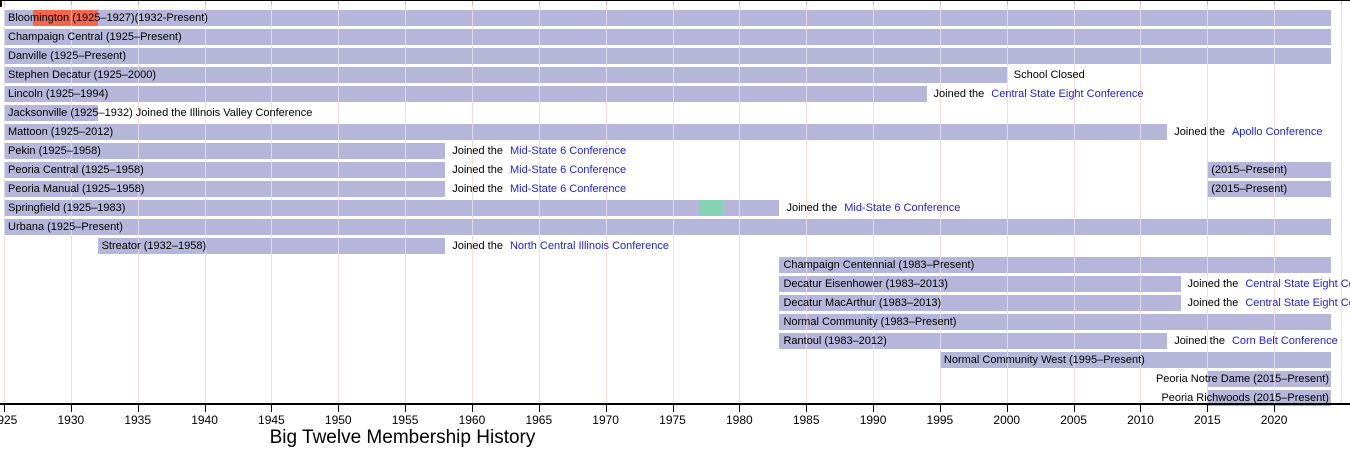 Image resolution: width=1350 pixels, height=455 pixels. Describe the element at coordinates (138, 408) in the screenshot. I see `axis-tick-1935` at that location.